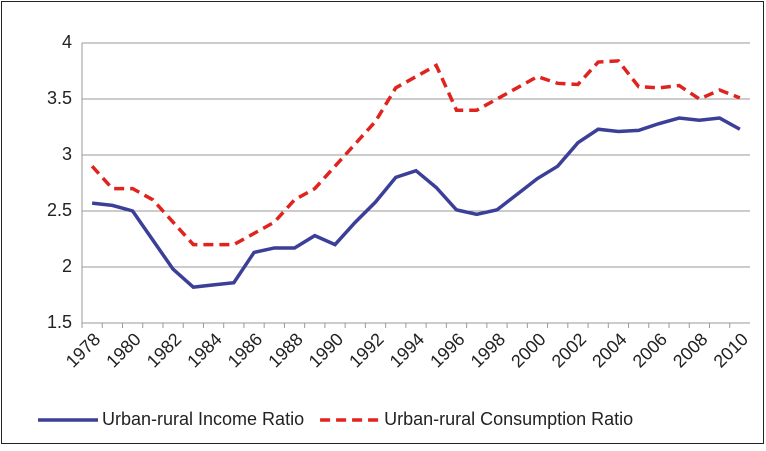 This screenshot has height=451, width=766. What do you see at coordinates (67, 154) in the screenshot?
I see `y-tick-label: 3` at bounding box center [67, 154].